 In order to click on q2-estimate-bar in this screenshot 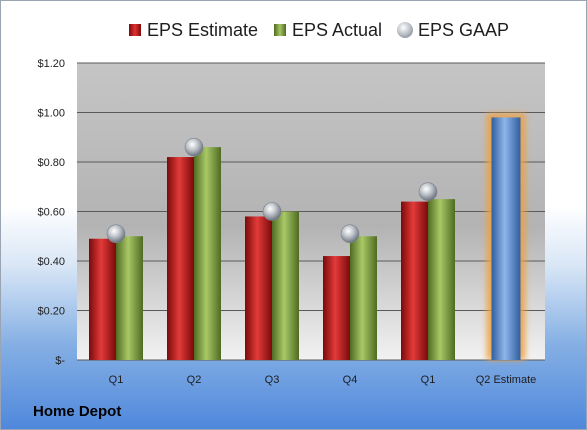, I will do `click(506, 238)`.